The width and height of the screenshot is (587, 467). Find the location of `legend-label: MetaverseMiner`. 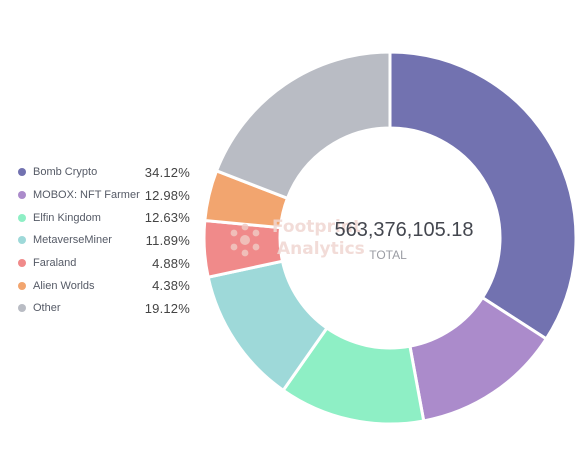

legend-label: MetaverseMiner is located at coordinates (72, 240).